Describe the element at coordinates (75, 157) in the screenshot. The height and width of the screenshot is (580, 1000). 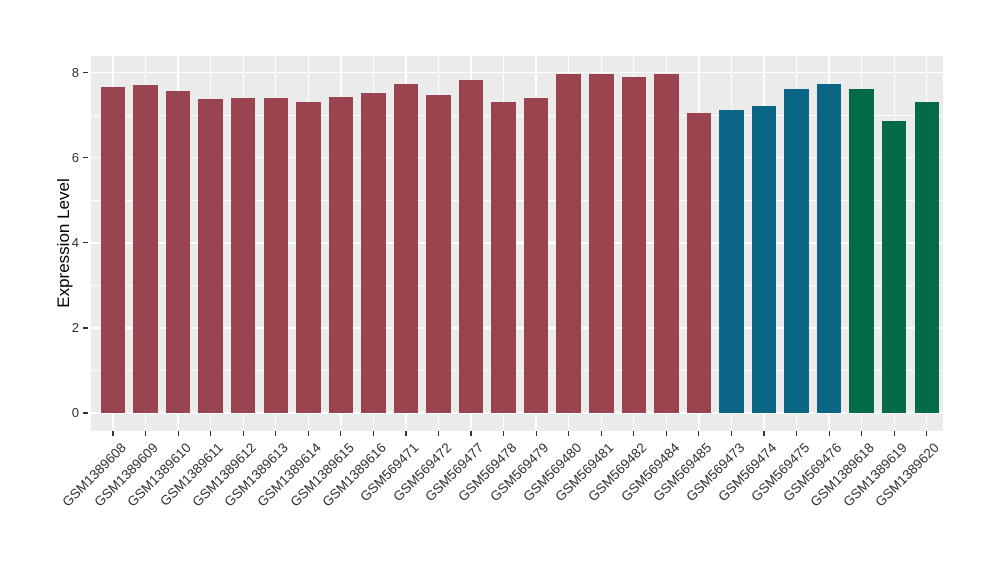
I see `y-tick-label: 6` at that location.